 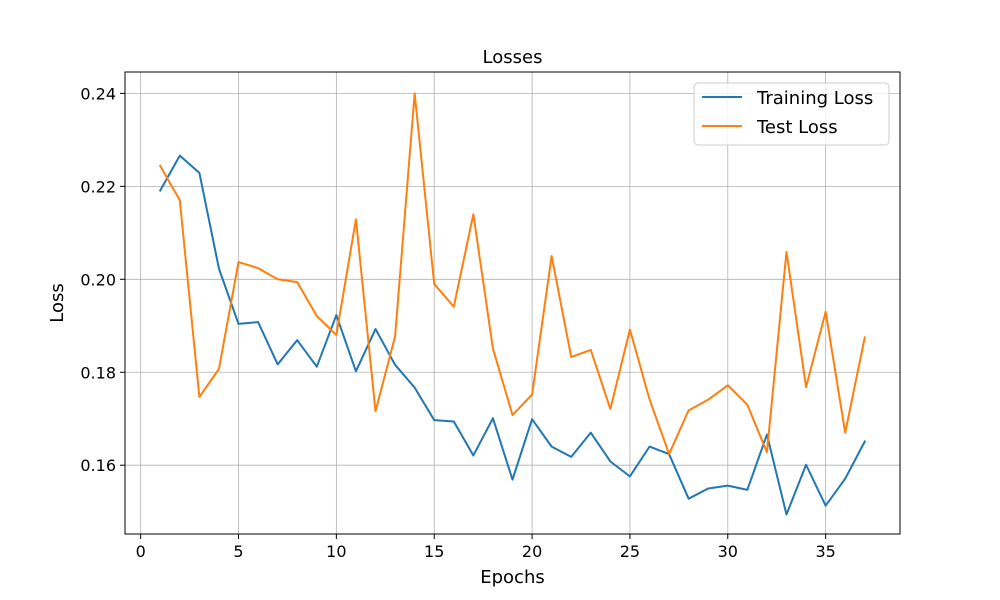 I want to click on y-axis-label: Loss, so click(x=57, y=302).